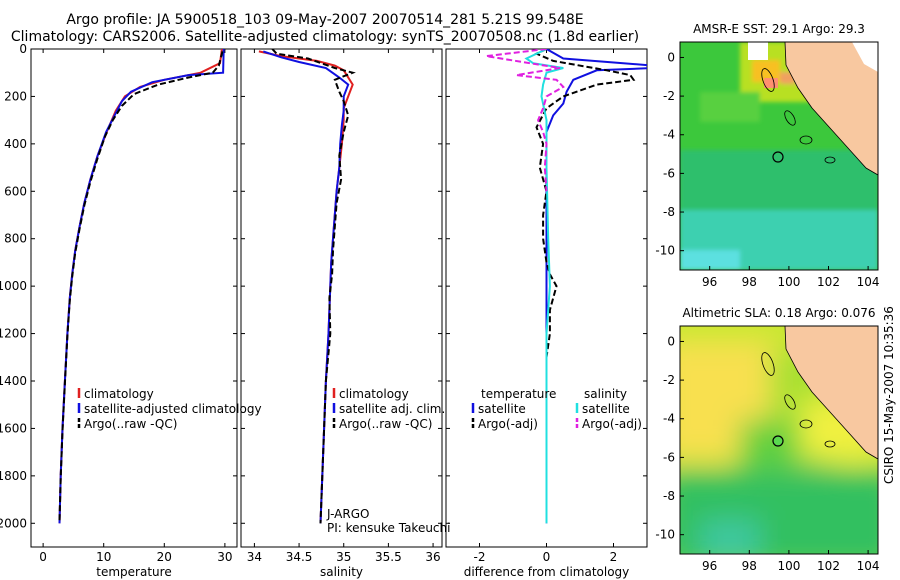  I want to click on sla-islands, so click(798, 400).